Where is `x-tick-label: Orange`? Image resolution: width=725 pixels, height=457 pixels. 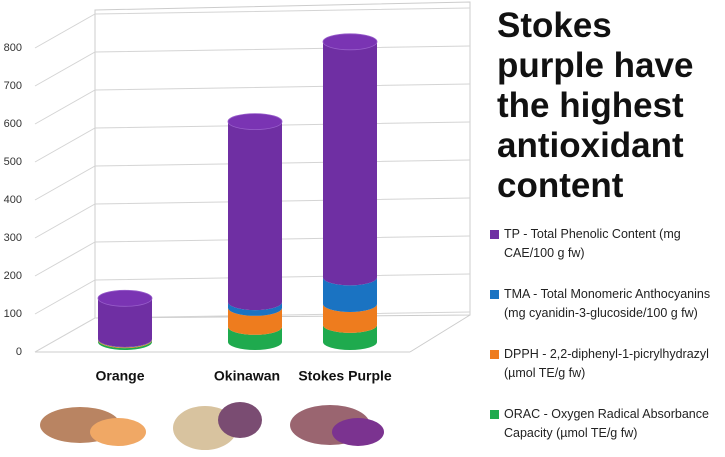 x-tick-label: Orange is located at coordinates (119, 376).